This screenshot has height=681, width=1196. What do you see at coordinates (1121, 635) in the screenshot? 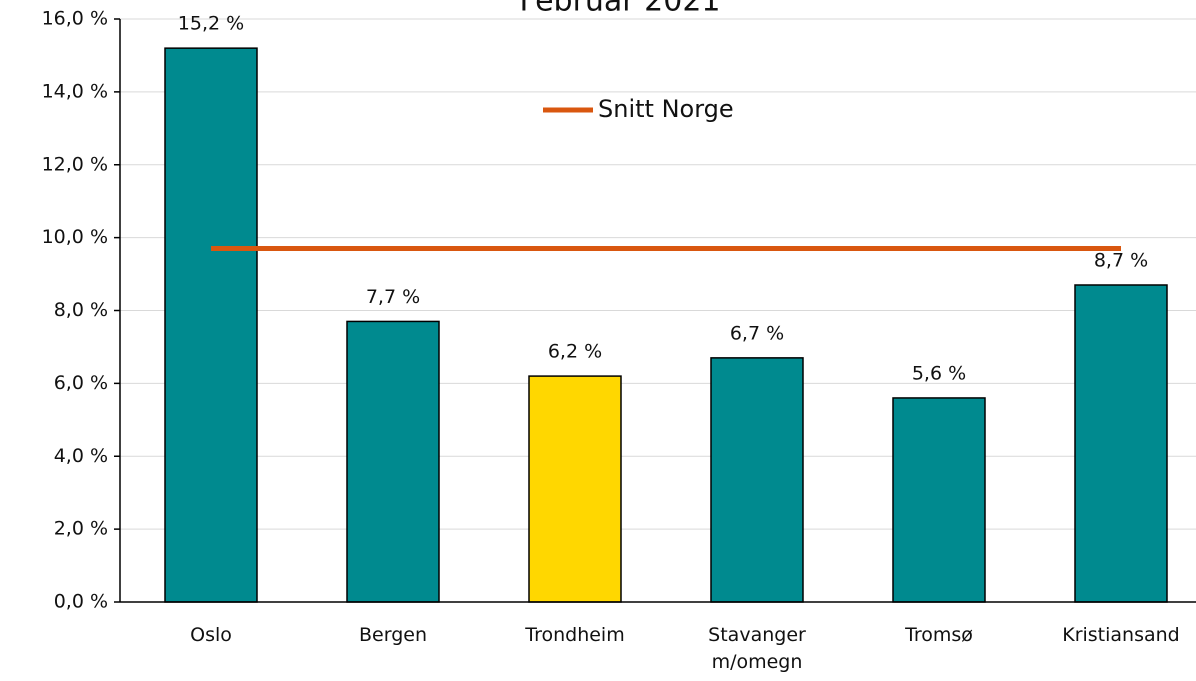
I see `x-tick-label: Kristiansand` at bounding box center [1121, 635].